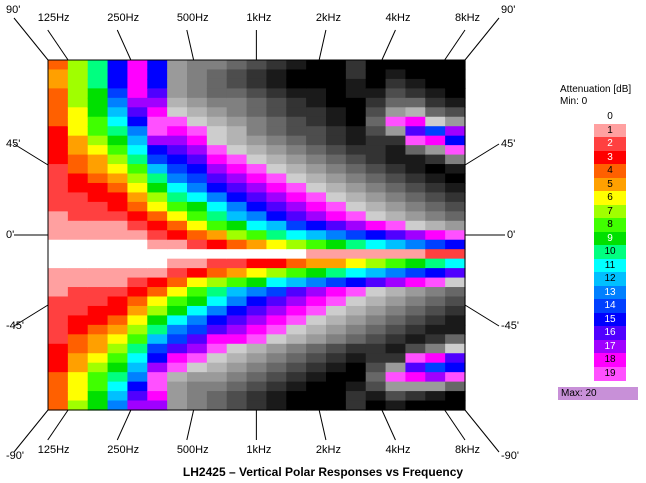 This screenshot has height=483, width=646. I want to click on legend-swatch: 10, so click(610, 252).